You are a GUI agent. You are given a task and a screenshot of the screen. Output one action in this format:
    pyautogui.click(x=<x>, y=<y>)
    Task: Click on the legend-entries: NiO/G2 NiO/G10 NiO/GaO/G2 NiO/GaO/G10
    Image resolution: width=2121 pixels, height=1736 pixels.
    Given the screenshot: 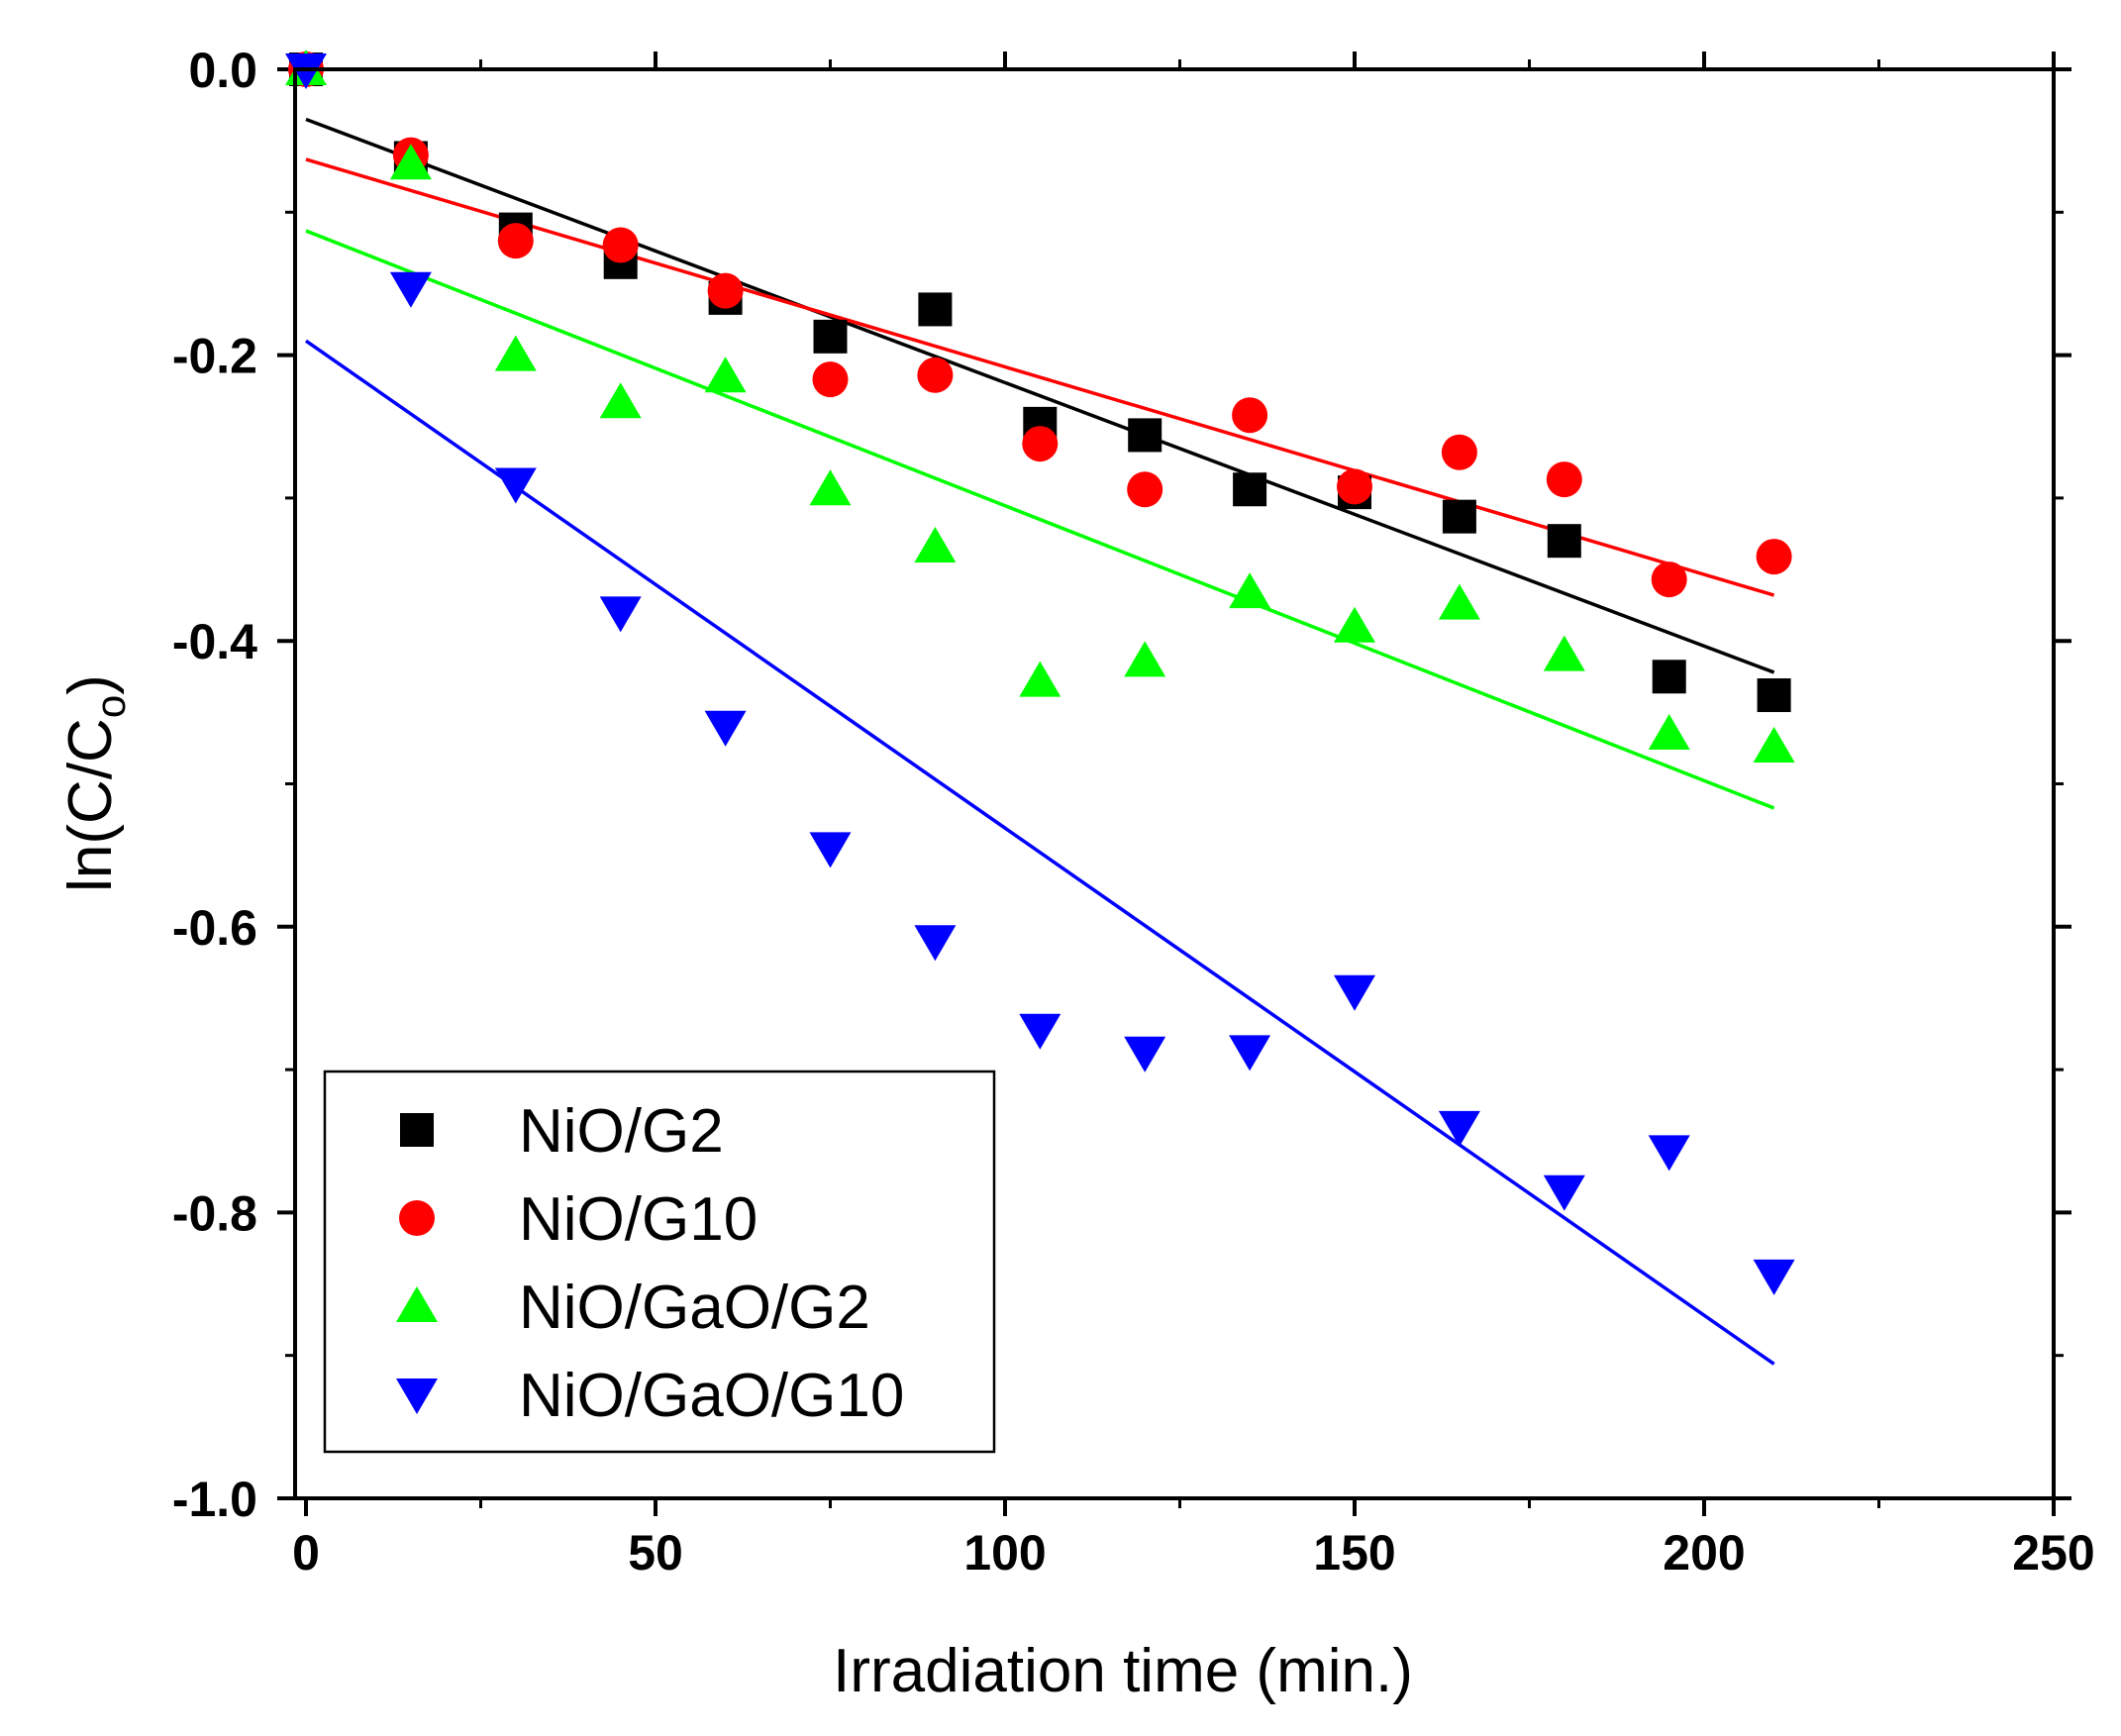 What is the action you would take?
    pyautogui.click(x=650, y=1263)
    